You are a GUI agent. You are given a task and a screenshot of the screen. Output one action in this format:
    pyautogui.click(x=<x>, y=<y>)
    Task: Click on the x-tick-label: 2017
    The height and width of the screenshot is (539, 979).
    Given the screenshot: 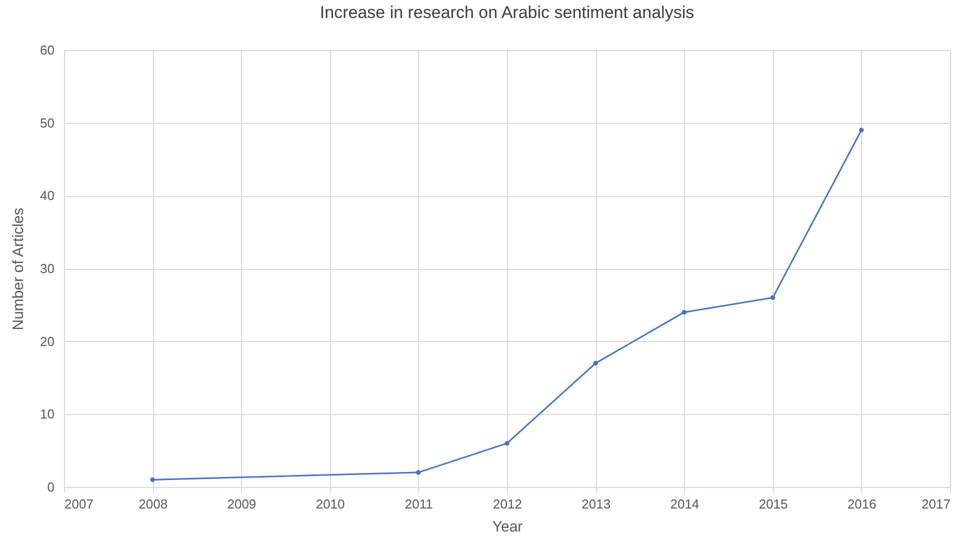 What is the action you would take?
    pyautogui.click(x=936, y=504)
    